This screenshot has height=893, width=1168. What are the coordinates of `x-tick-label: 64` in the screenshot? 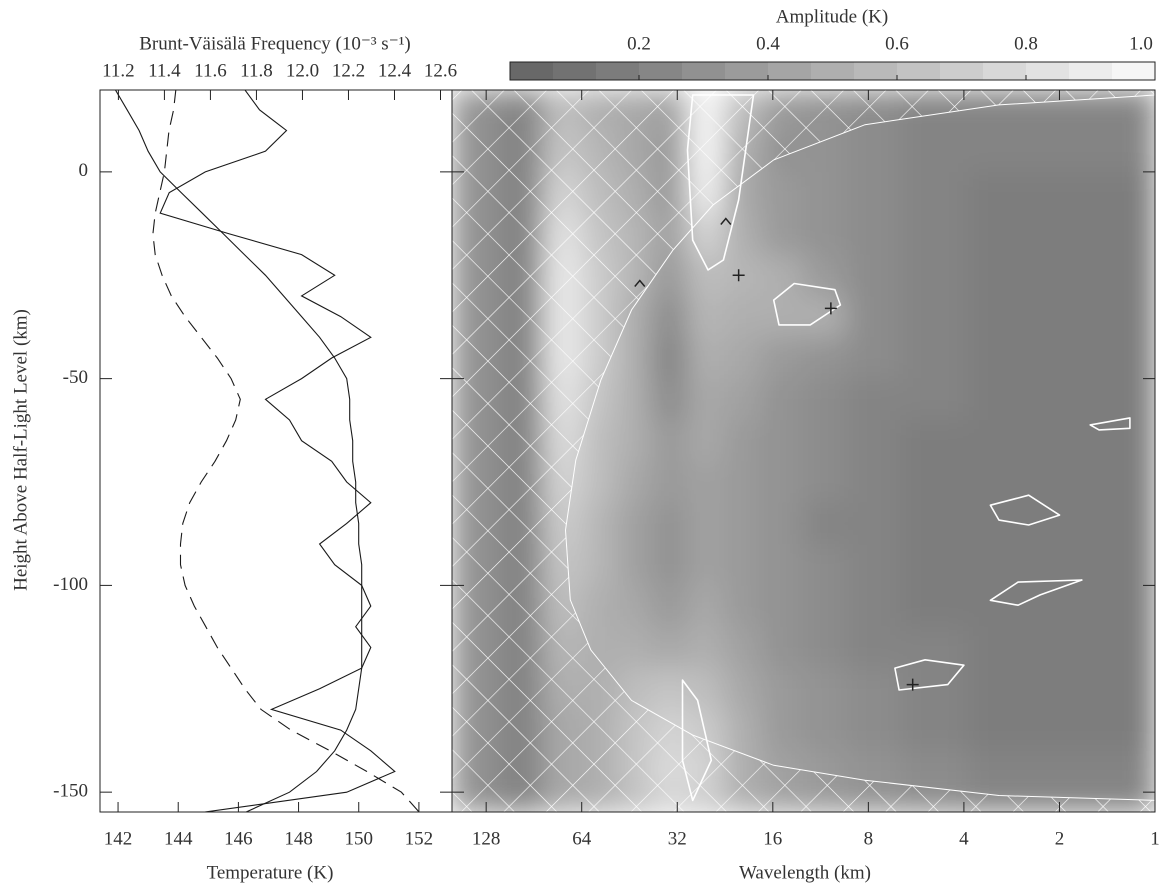 It's located at (582, 838).